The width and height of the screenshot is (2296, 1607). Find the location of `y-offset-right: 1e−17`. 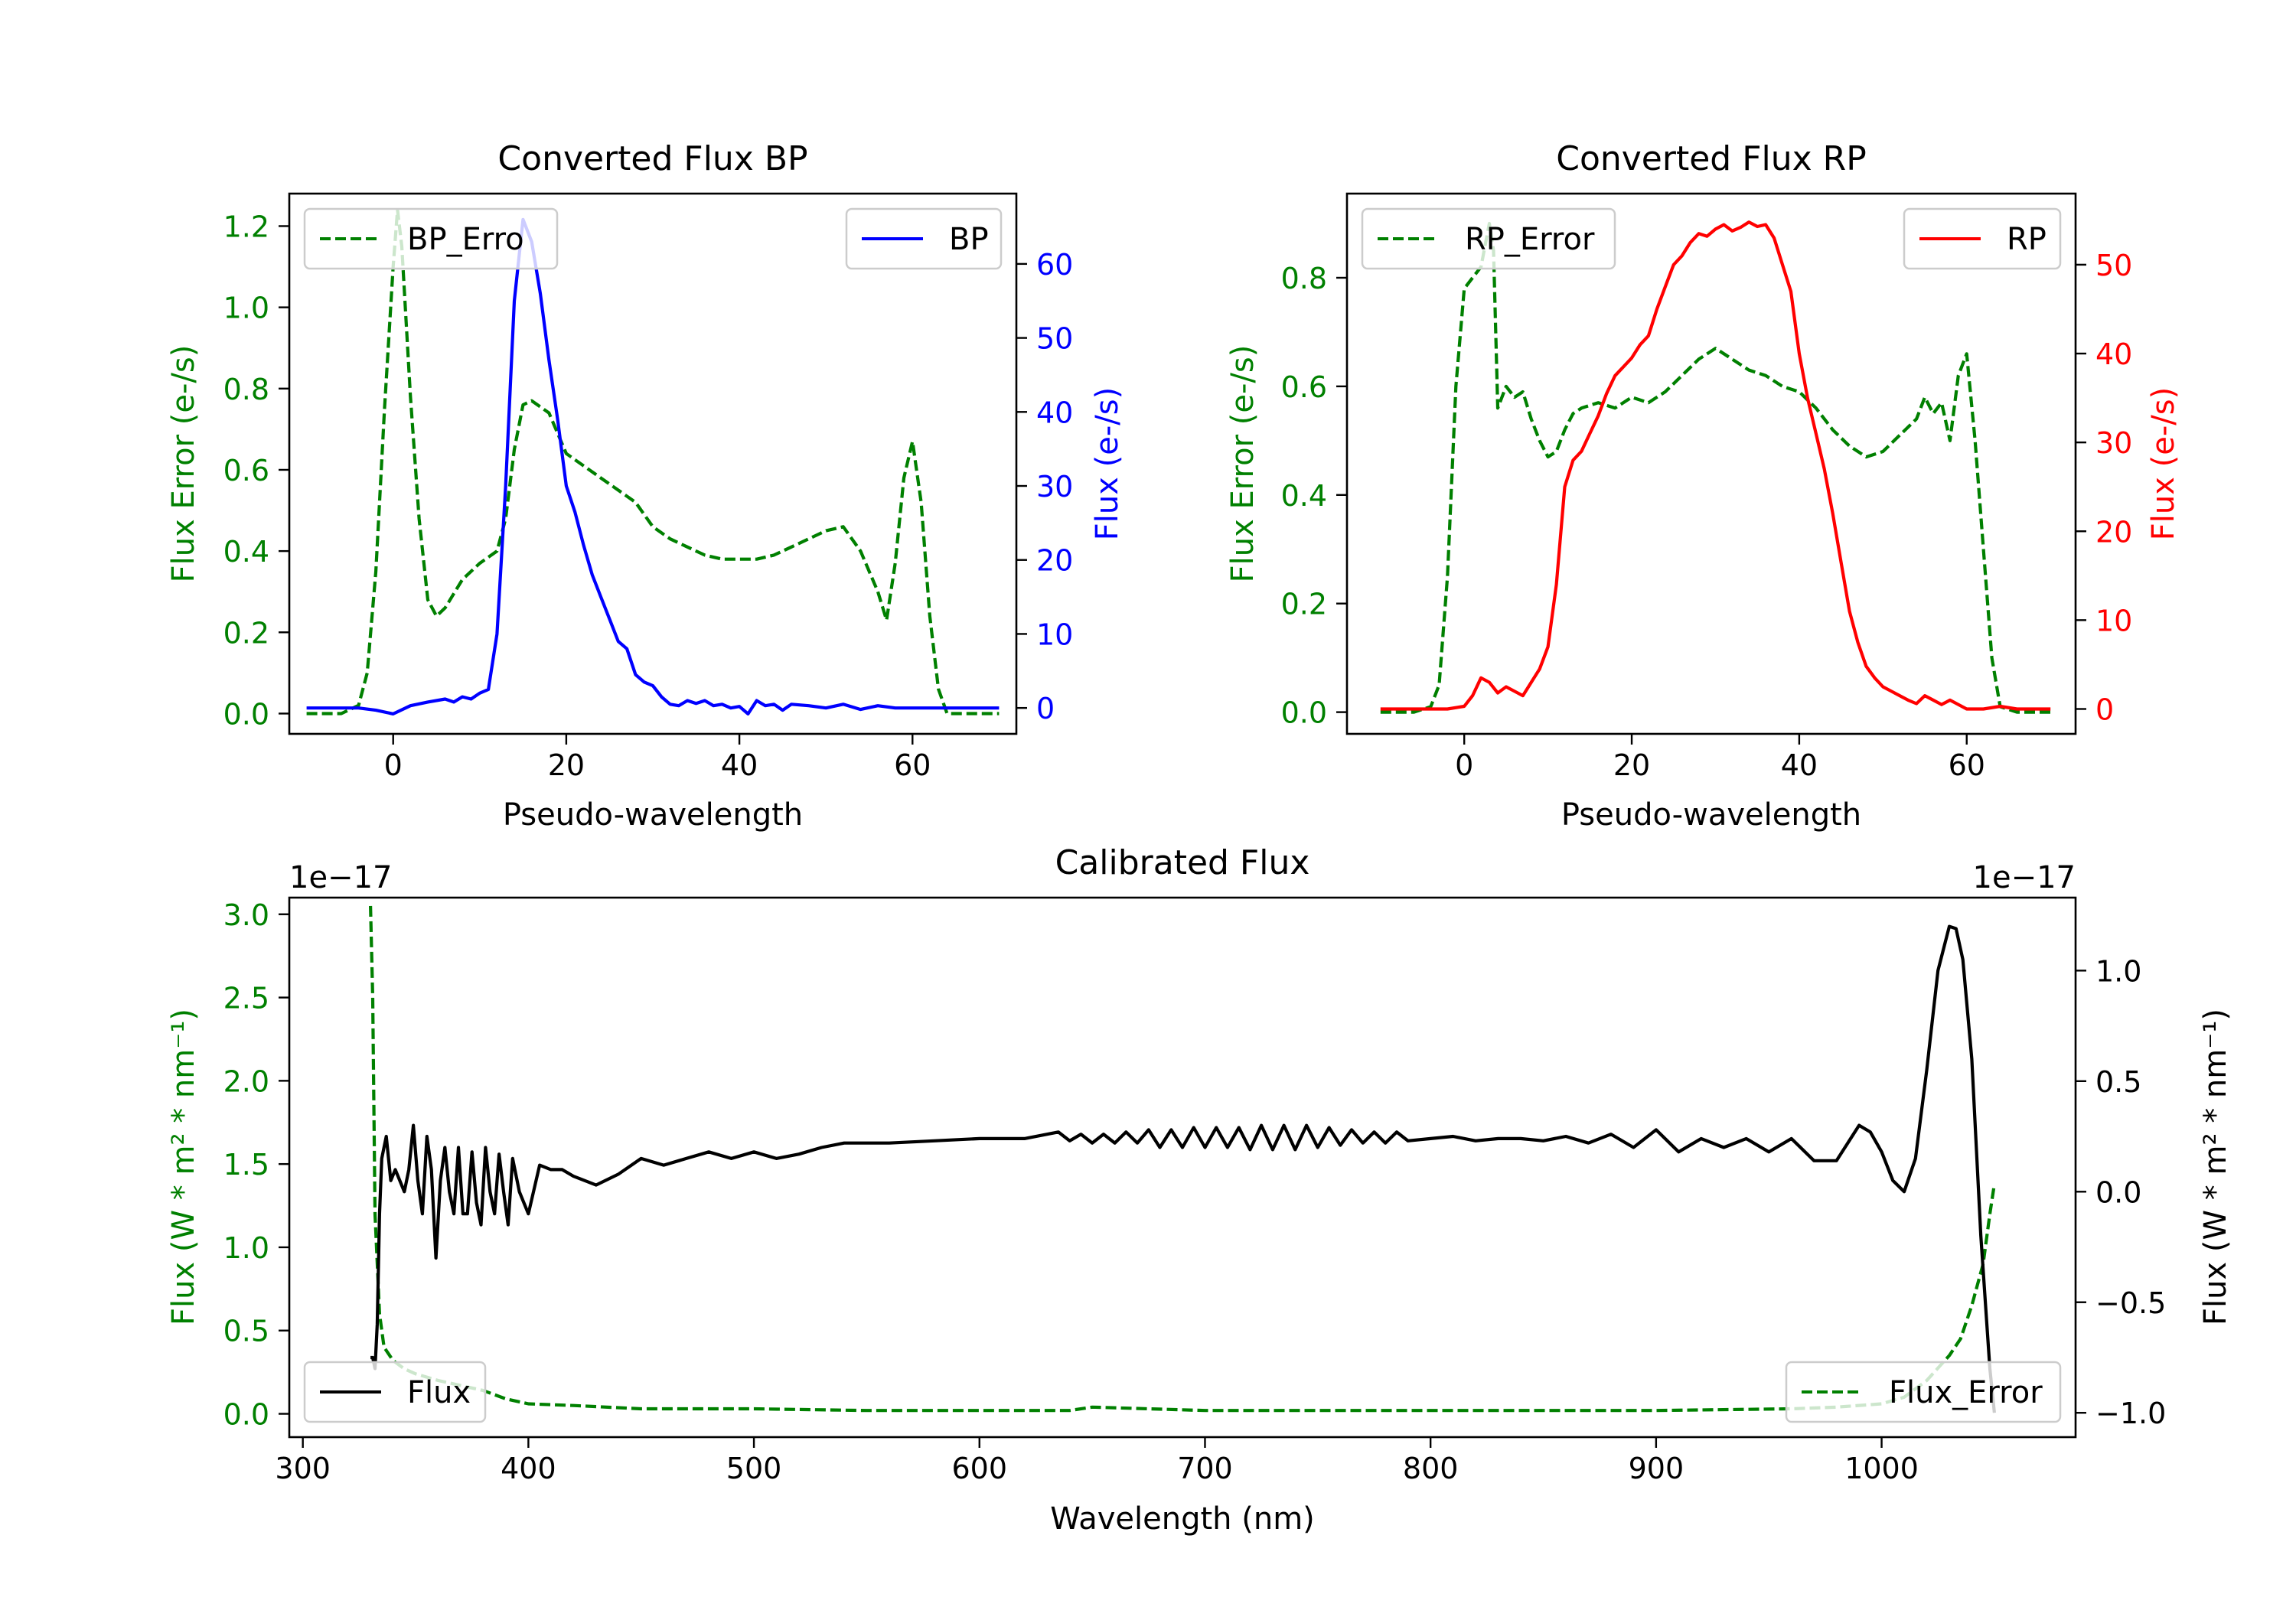

y-offset-right: 1e−17 is located at coordinates (2024, 878).